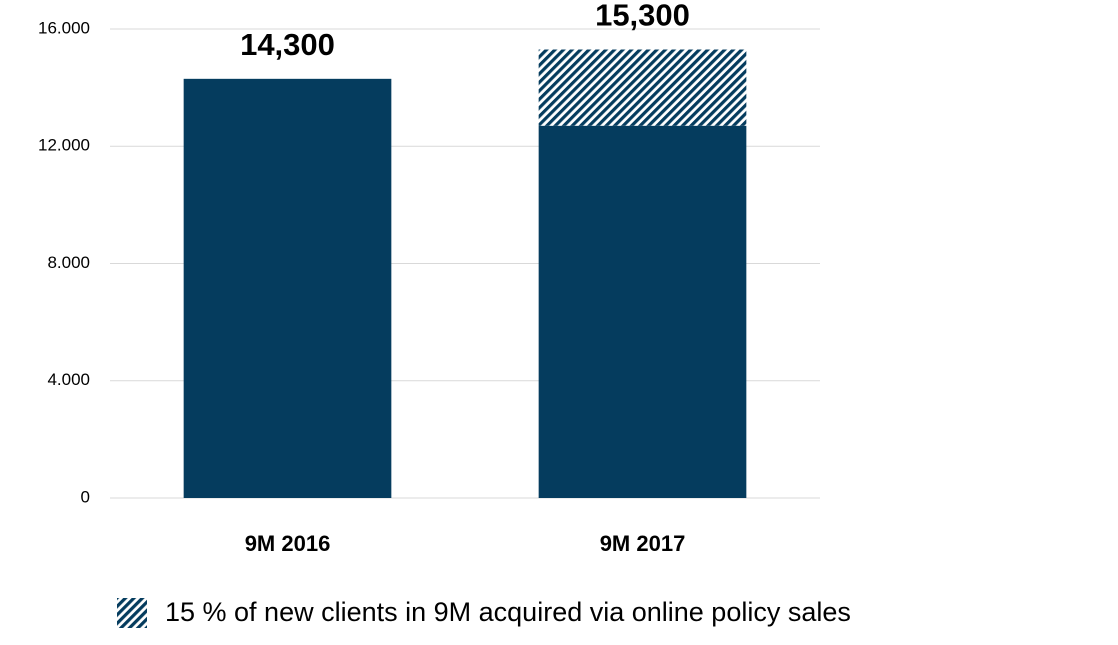 Image resolution: width=1118 pixels, height=645 pixels. What do you see at coordinates (64, 145) in the screenshot?
I see `y-tick-label: 12.000` at bounding box center [64, 145].